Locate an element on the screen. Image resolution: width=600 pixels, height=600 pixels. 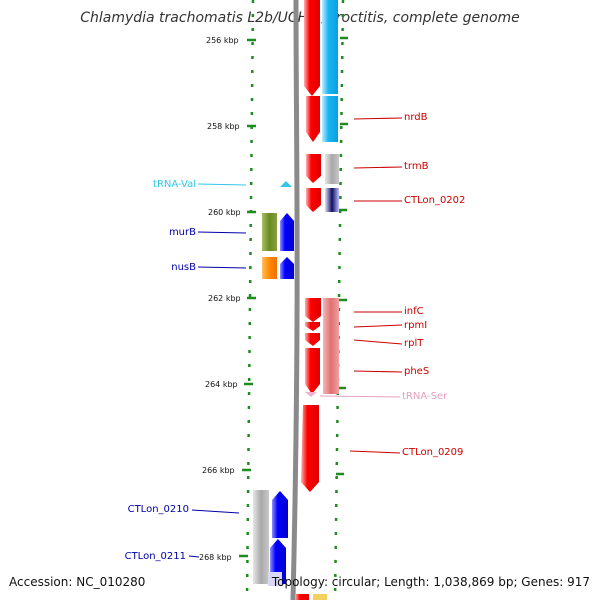
gene-label-rplT: rplT is located at coordinates (414, 343).